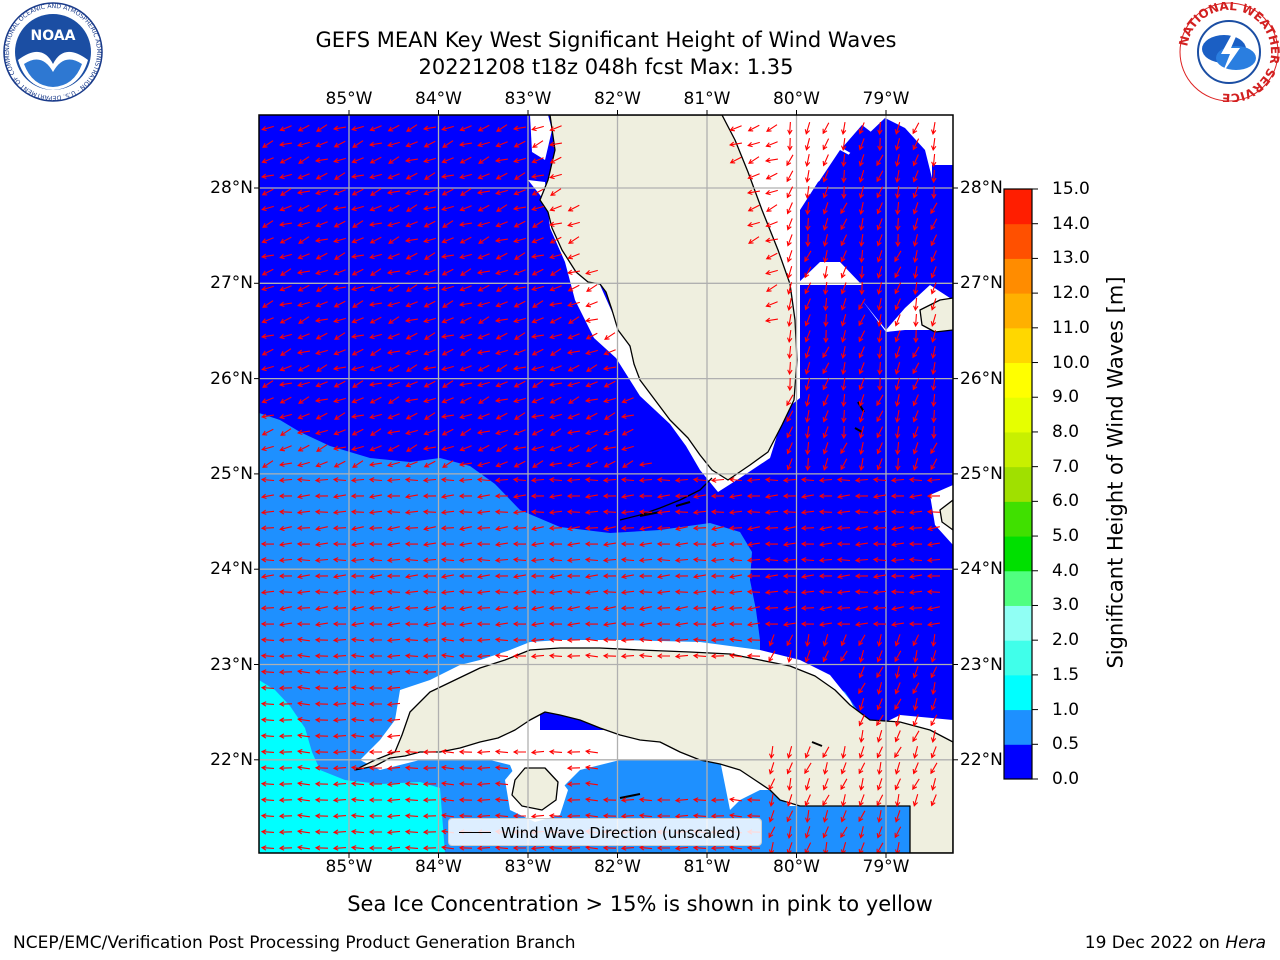 This screenshot has width=1280, height=960. What do you see at coordinates (1071, 293) in the screenshot?
I see `colorbar-tick-label: 12.0` at bounding box center [1071, 293].